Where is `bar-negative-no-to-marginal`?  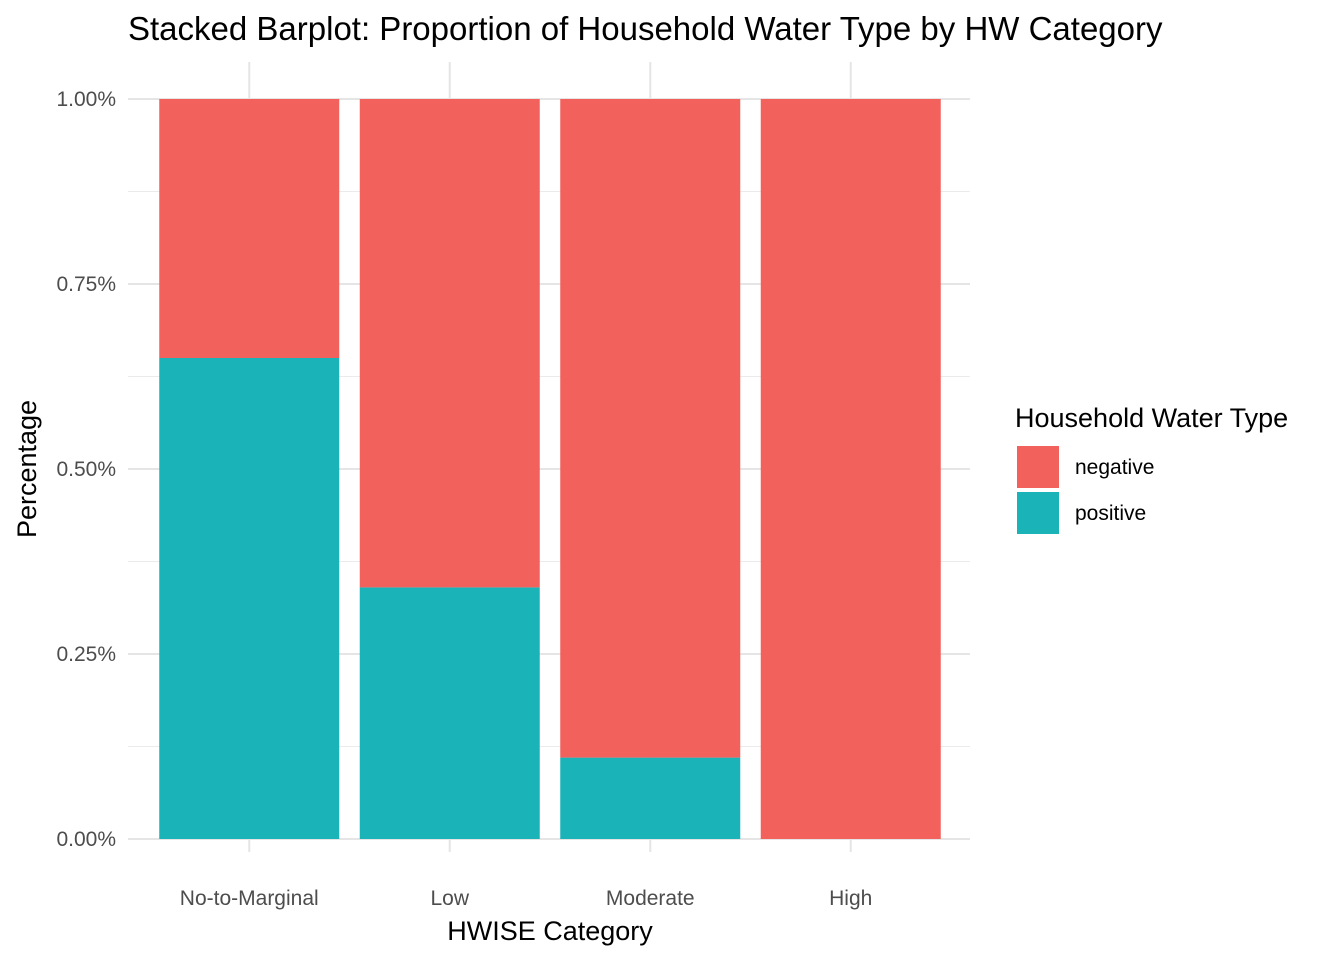
bar-negative-no-to-marginal is located at coordinates (249, 228).